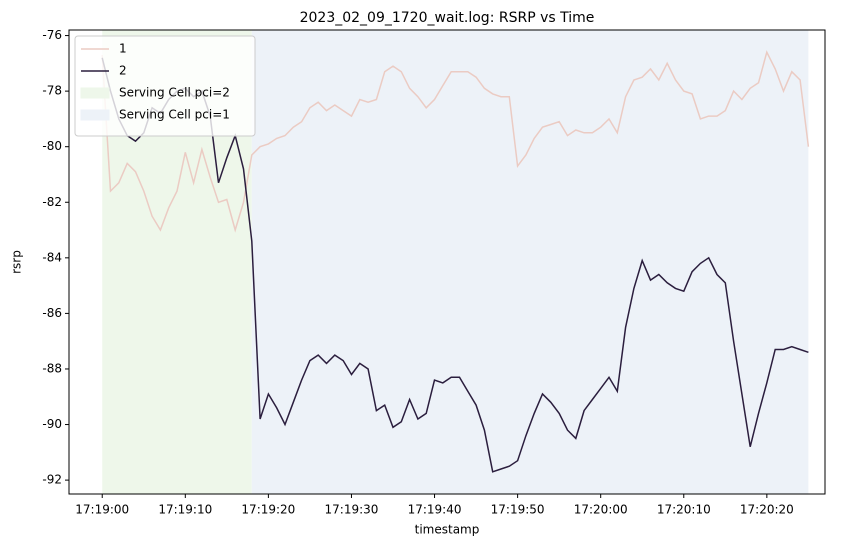 The height and width of the screenshot is (547, 853). I want to click on y-tick-label: -78, so click(52, 91).